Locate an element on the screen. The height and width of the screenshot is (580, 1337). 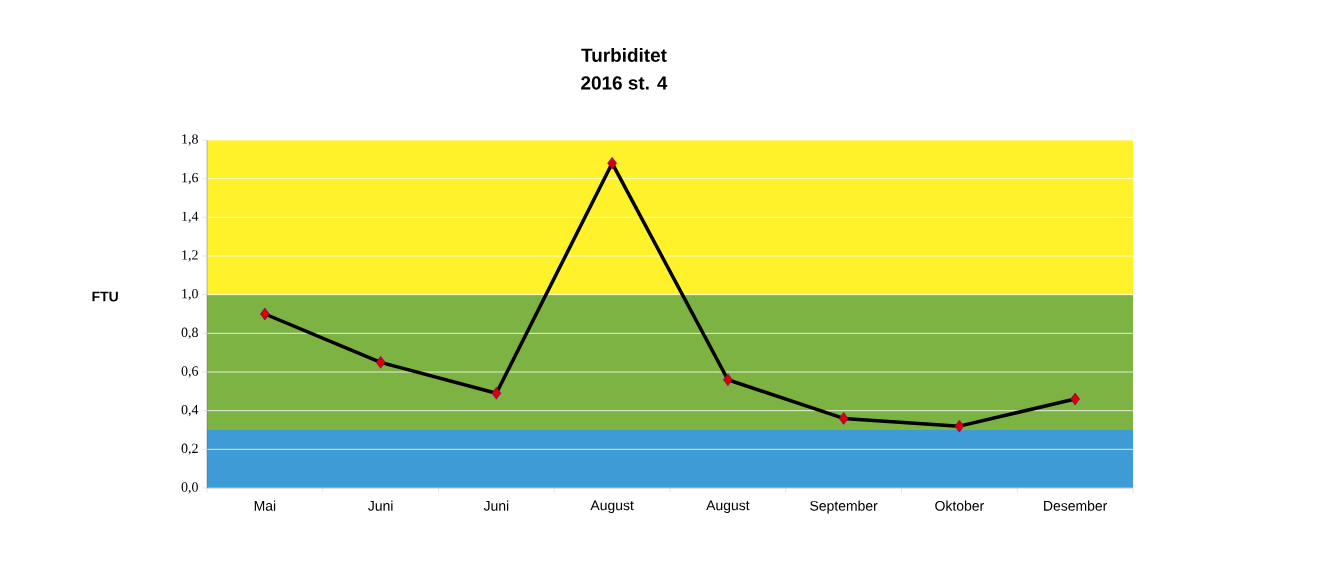
x-tick-label: Desember is located at coordinates (1076, 505).